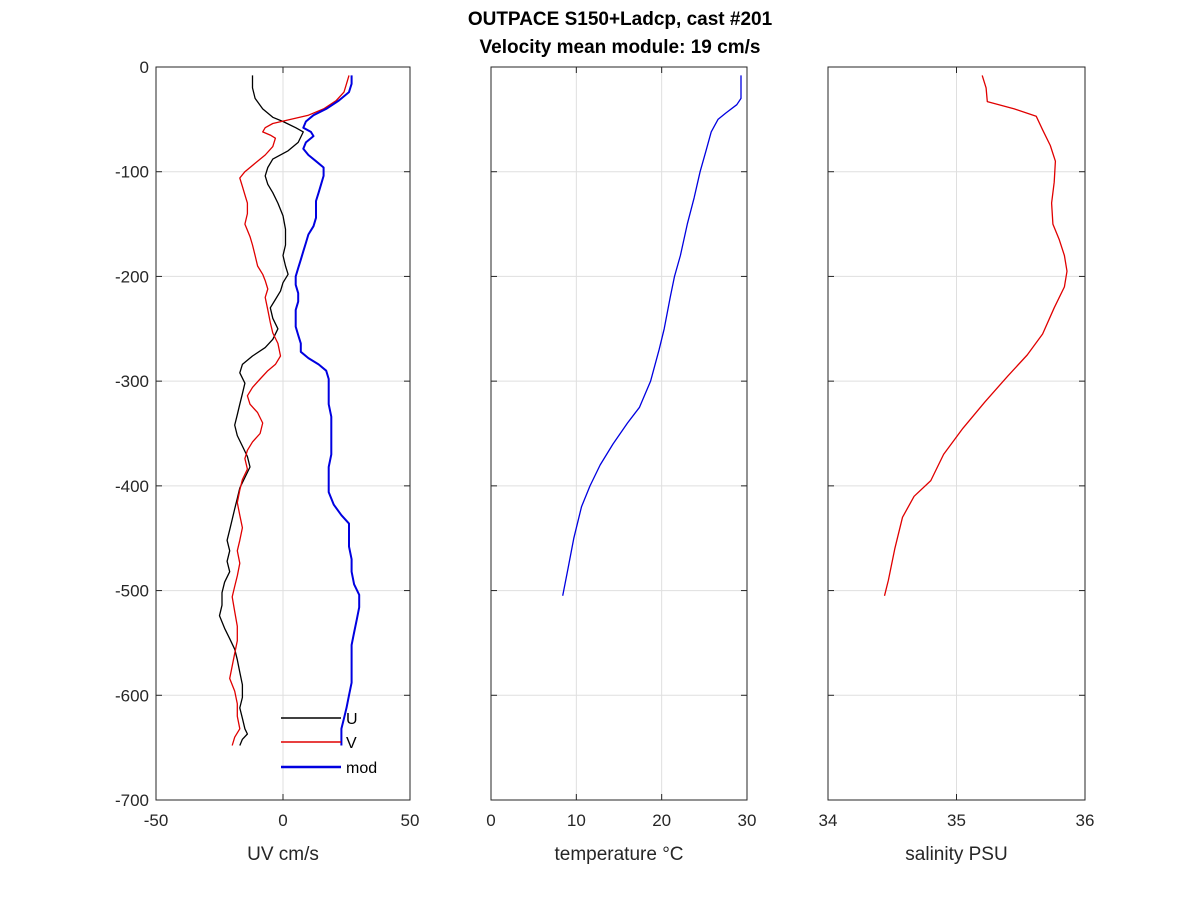  Describe the element at coordinates (576, 820) in the screenshot. I see `x-tick-label: 10` at that location.